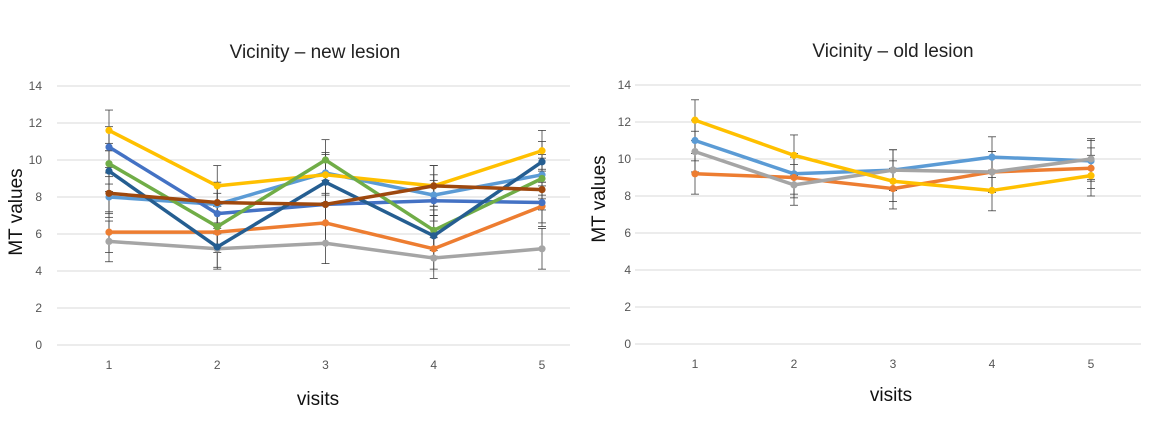 The image size is (1161, 432). I want to click on chart-title: Vicinity – old lesion, so click(892, 51).